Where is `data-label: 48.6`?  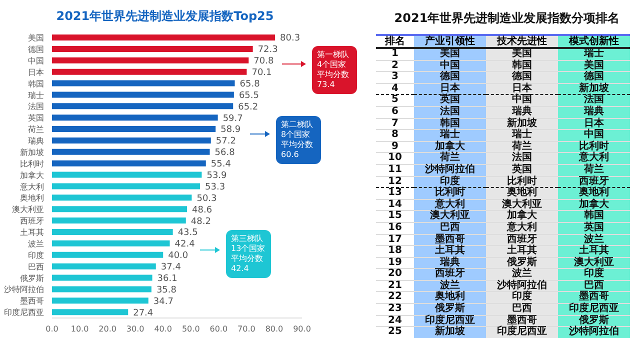
data-label: 48.6 is located at coordinates (202, 210).